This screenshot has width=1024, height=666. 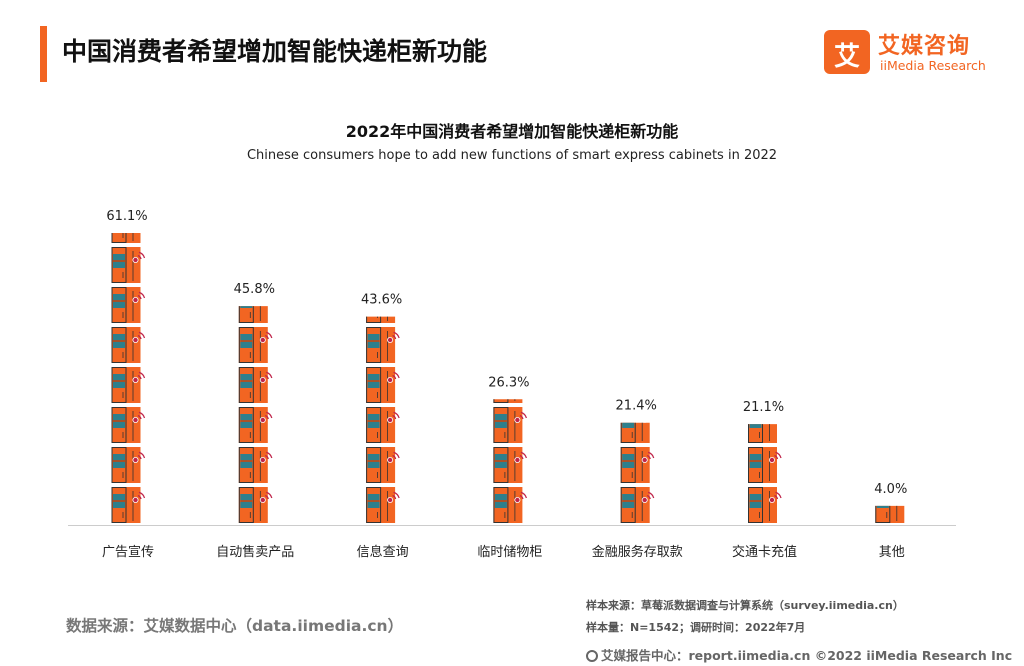 What do you see at coordinates (636, 406) in the screenshot?
I see `data-label: 21.4%` at bounding box center [636, 406].